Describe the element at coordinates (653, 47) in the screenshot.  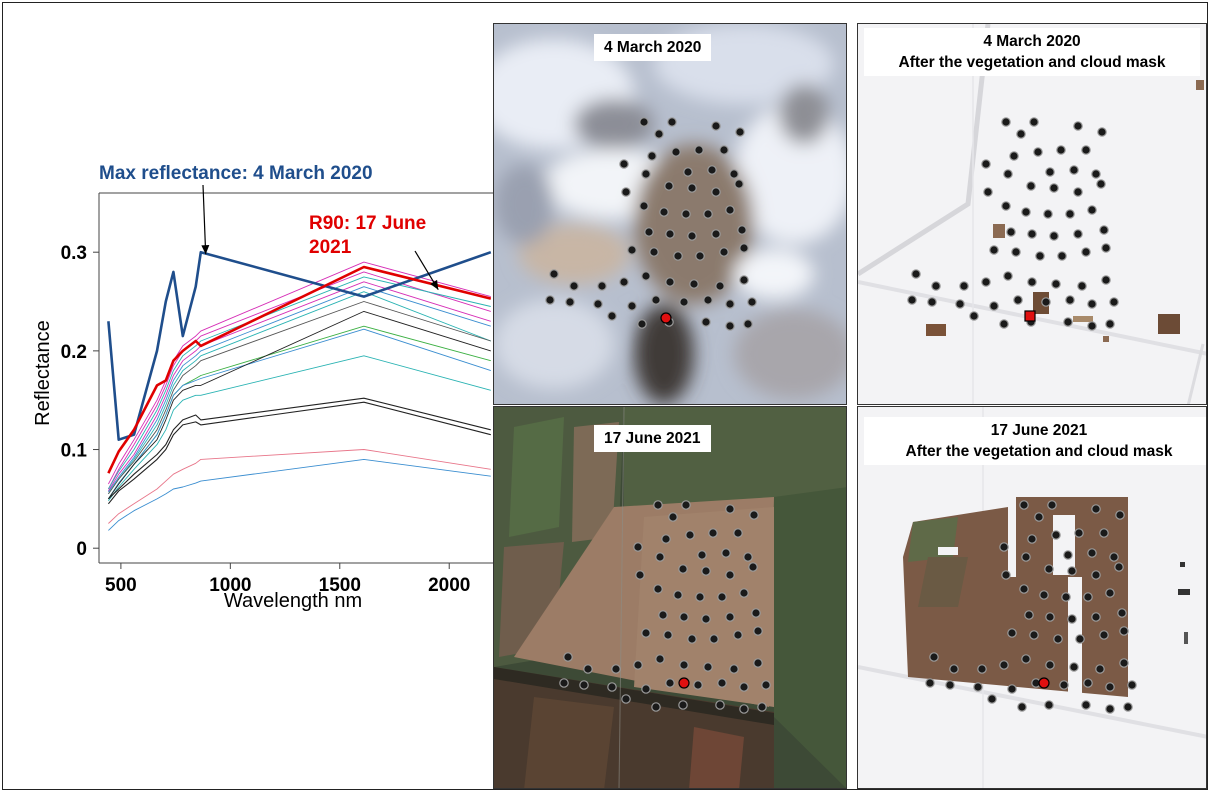
I see `caption-line-1: 4 March 2020` at that location.